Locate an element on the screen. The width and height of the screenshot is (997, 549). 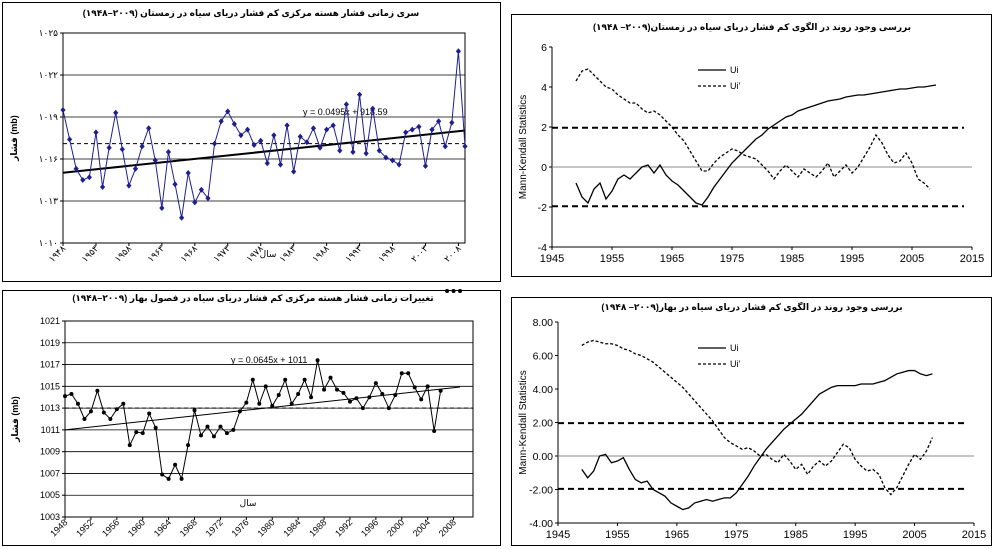
y-tick-label: 6 is located at coordinates (544, 48).